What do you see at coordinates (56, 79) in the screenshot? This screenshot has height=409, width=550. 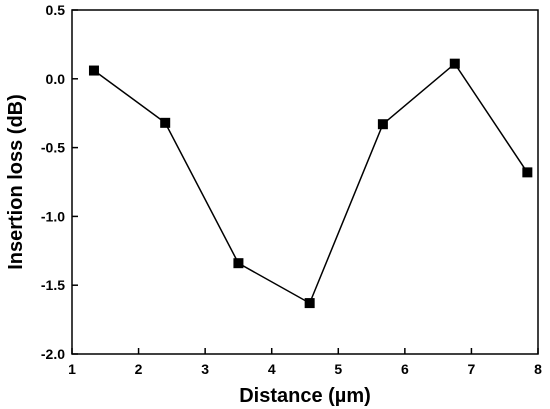 I see `y-tick-label: 0.0` at bounding box center [56, 79].